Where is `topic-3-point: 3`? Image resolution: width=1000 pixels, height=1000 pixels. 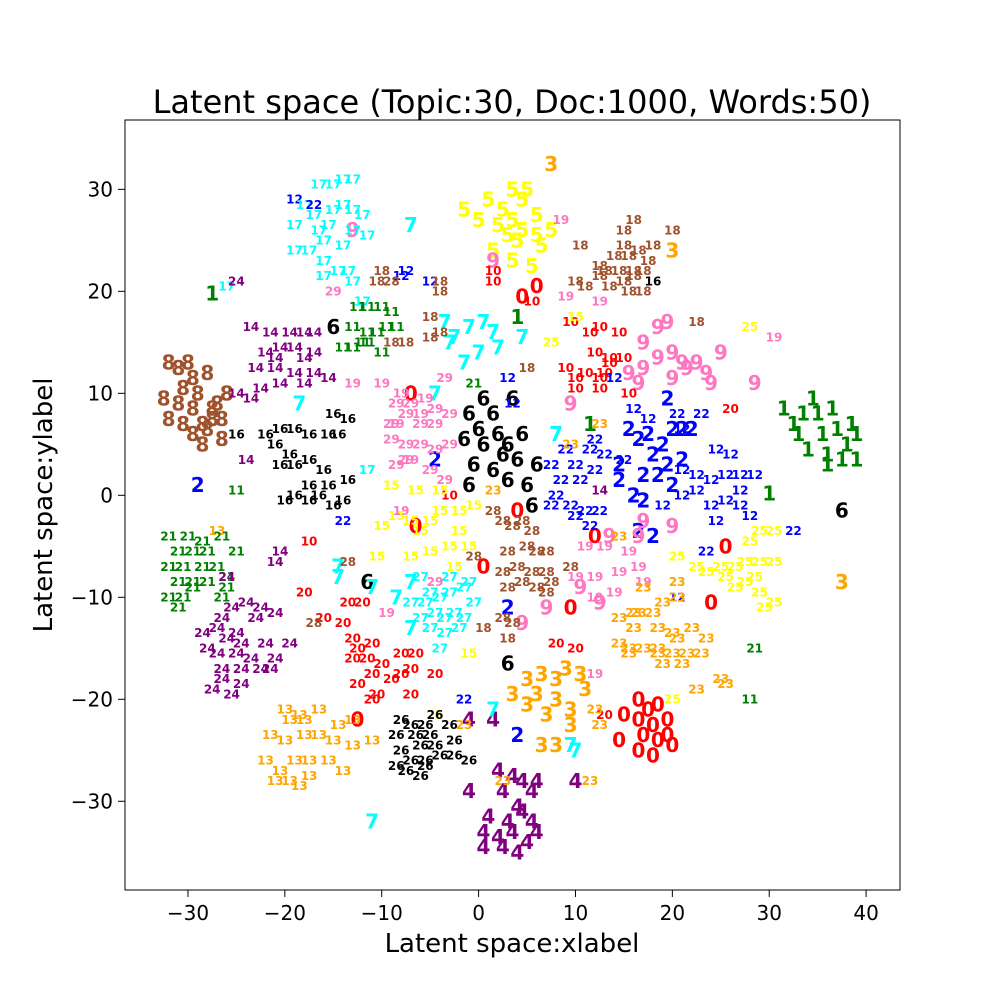
topic-3-point: 3 is located at coordinates (537, 694).